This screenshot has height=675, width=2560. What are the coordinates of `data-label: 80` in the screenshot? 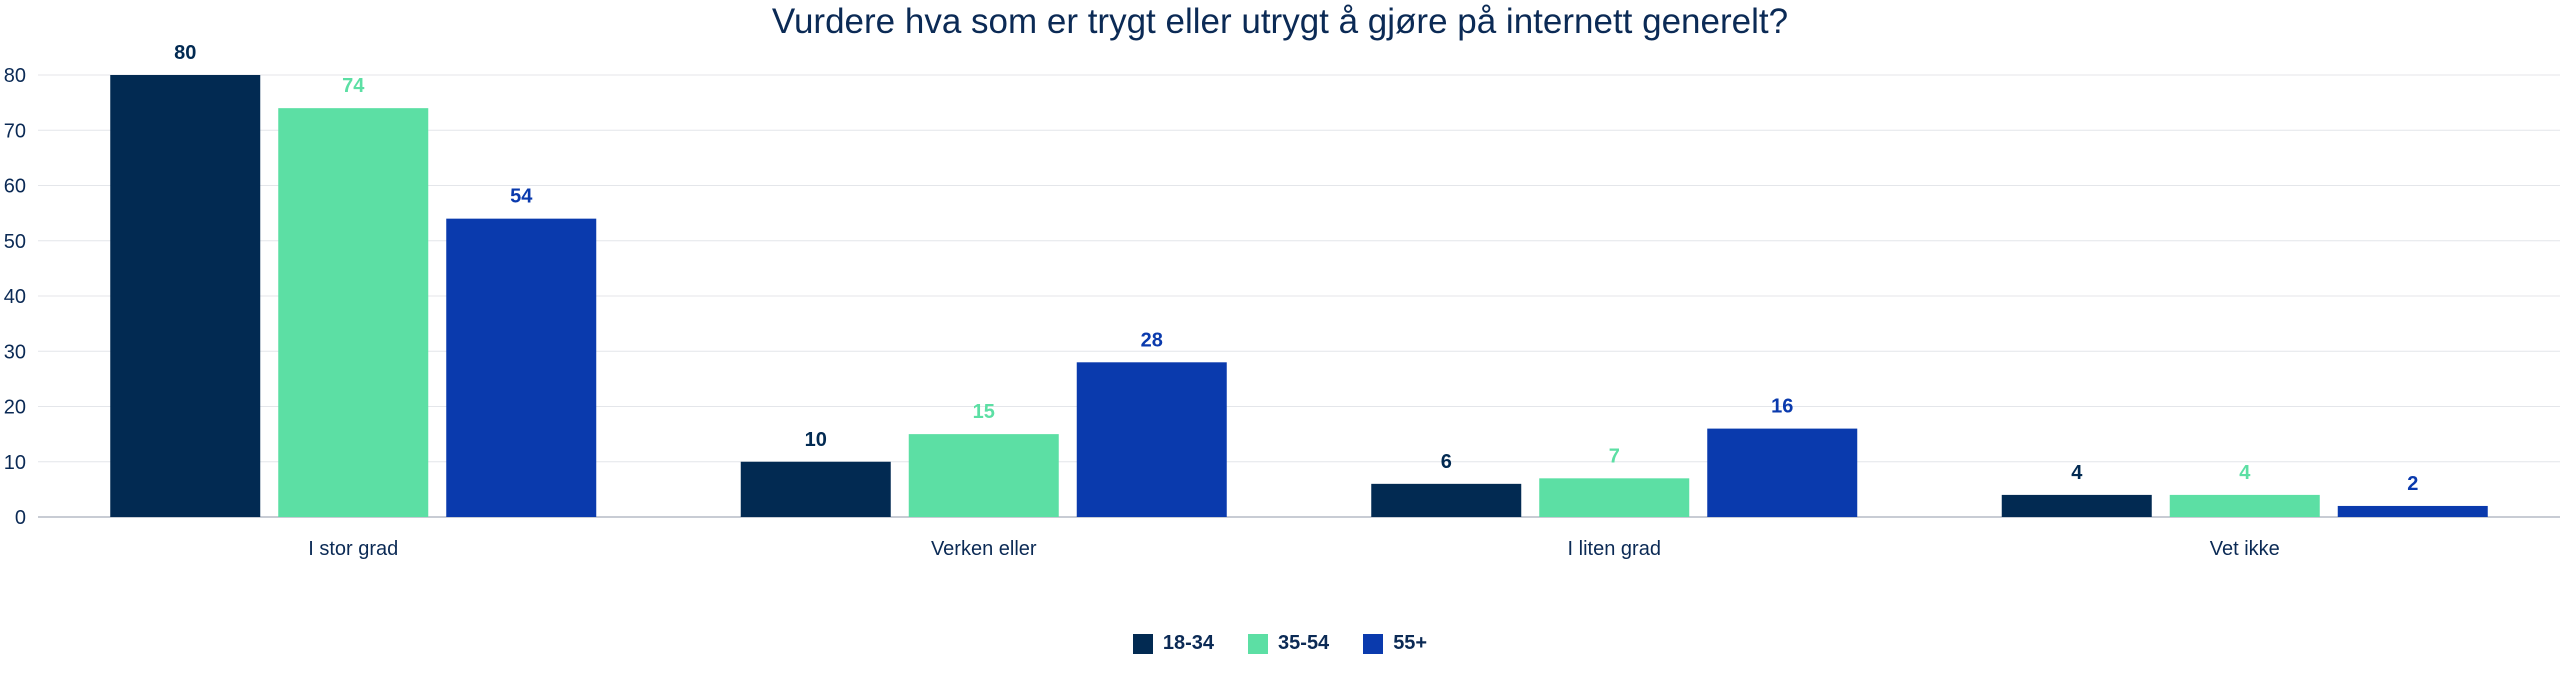 It's located at (185, 53).